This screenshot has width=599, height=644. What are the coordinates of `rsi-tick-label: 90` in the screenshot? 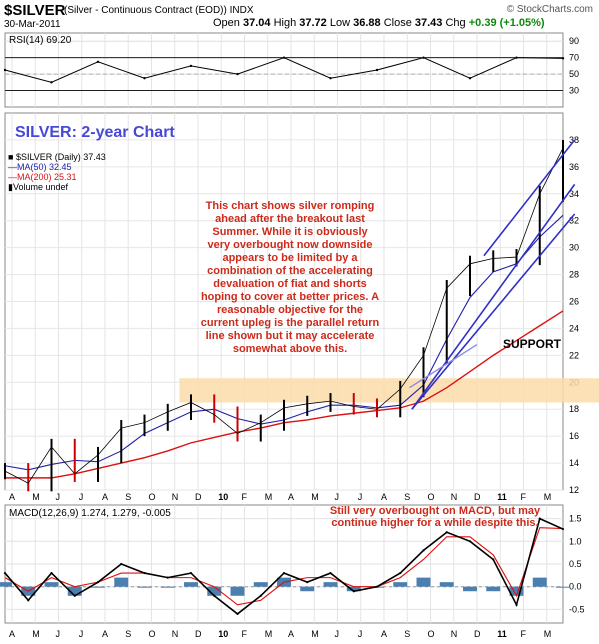 It's located at (574, 41).